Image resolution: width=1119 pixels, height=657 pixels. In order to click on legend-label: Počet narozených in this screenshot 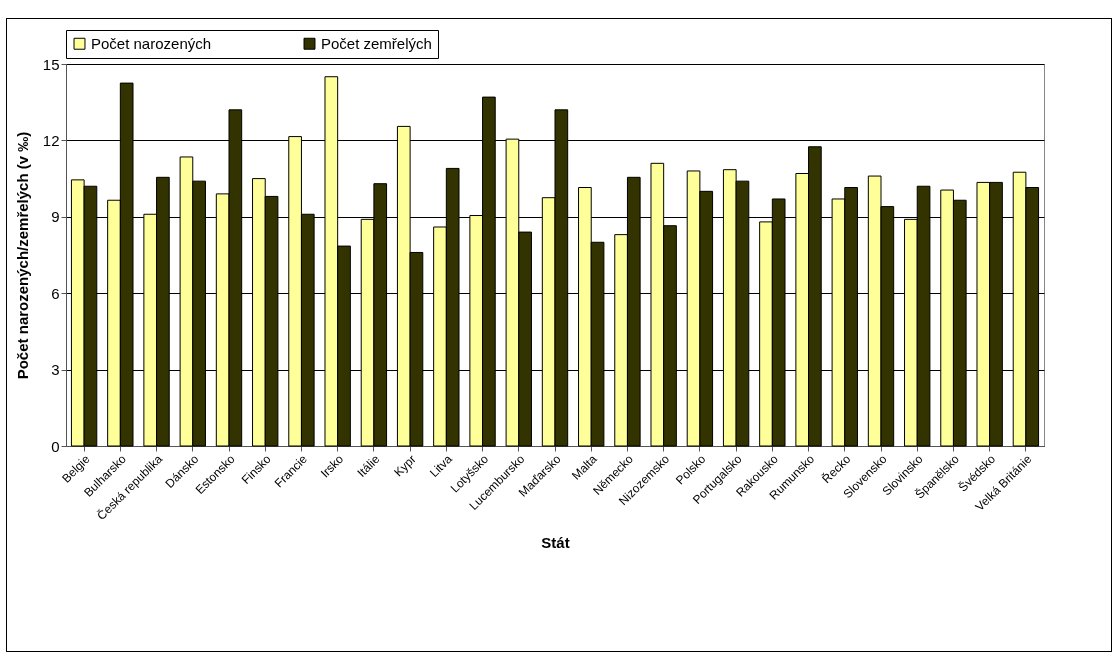, I will do `click(151, 43)`.